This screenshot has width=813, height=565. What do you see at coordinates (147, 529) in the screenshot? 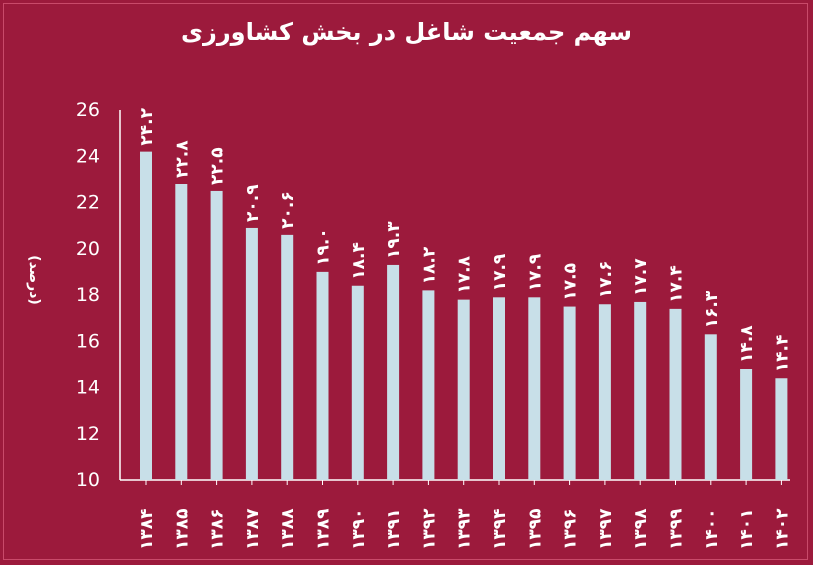
I see `x-tick-label: ۱۳۸۴` at bounding box center [147, 529].